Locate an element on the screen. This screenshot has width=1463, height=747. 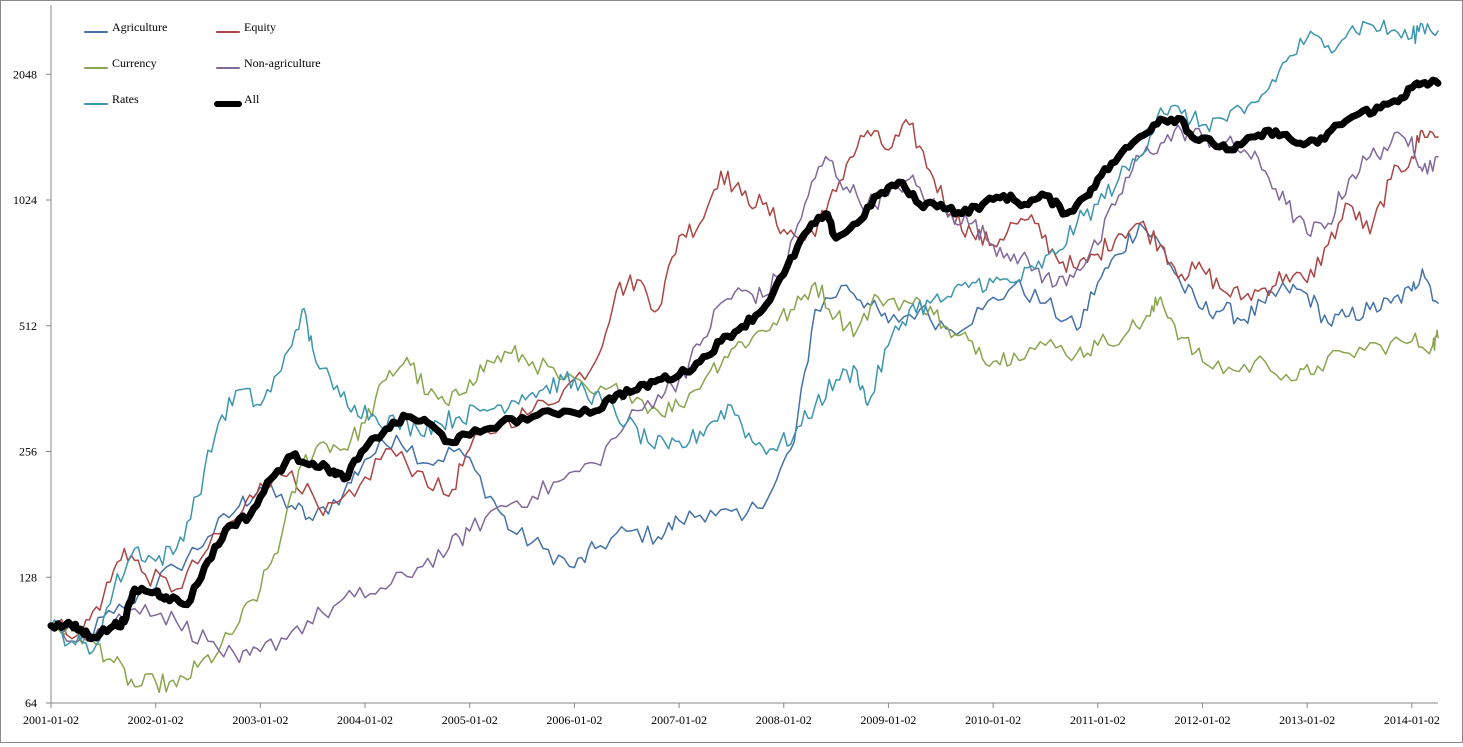
legend-label: Currency is located at coordinates (134, 63).